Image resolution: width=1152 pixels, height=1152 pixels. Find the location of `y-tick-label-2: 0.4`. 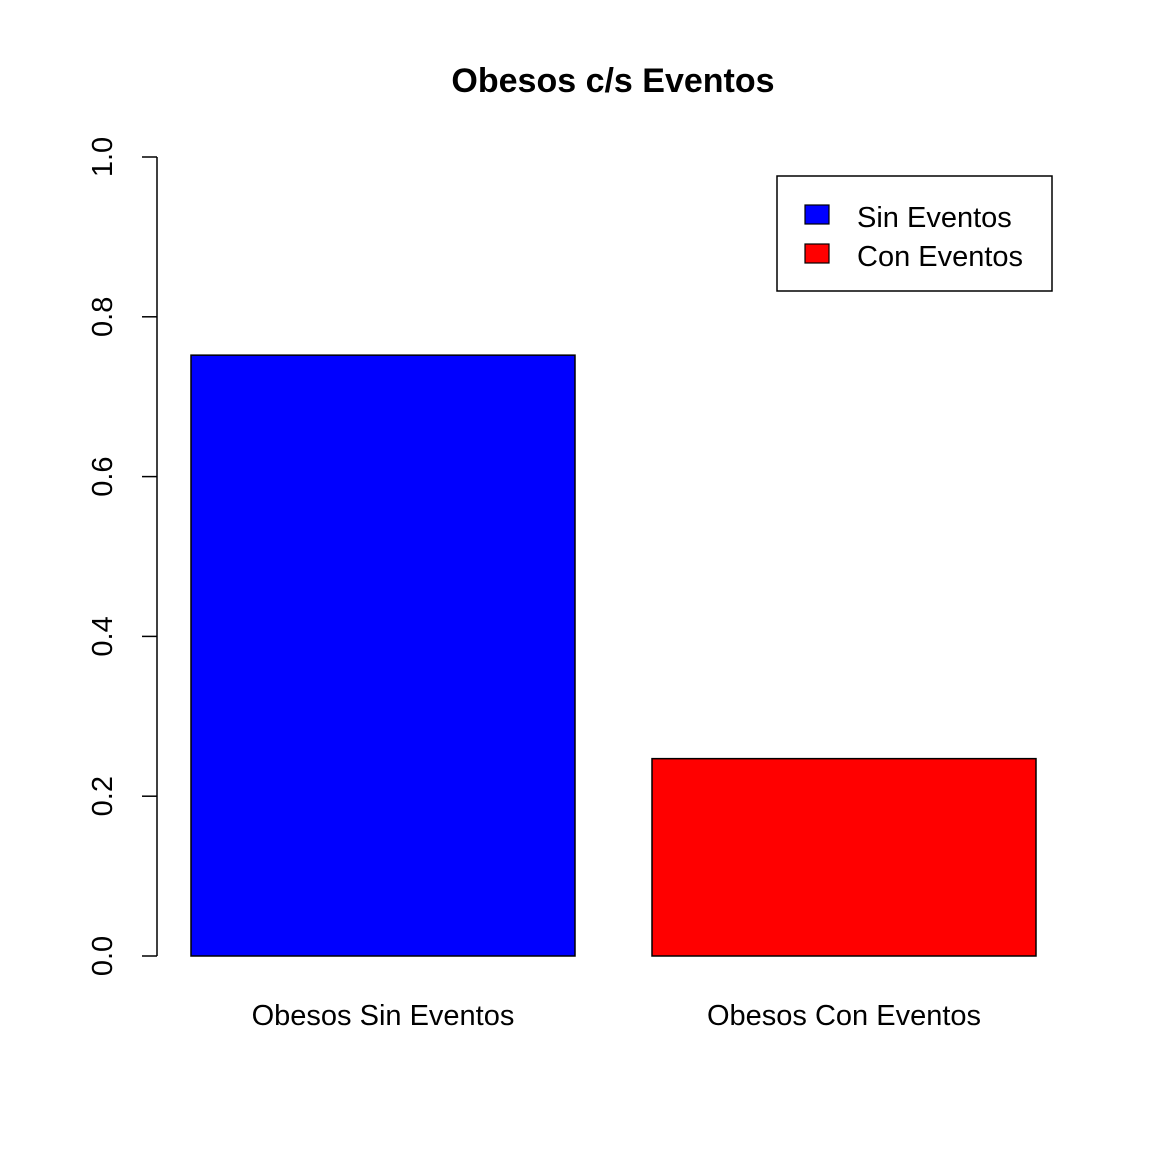

y-tick-label-2: 0.4 is located at coordinates (103, 636).